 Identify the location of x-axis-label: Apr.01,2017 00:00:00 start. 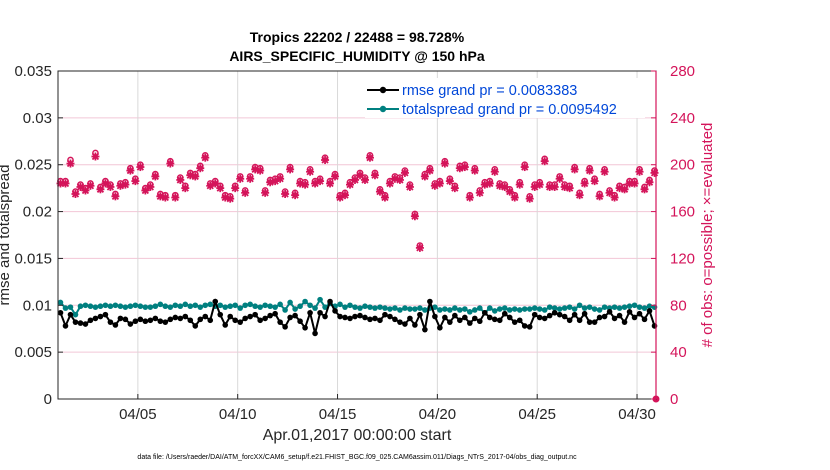
(357, 435).